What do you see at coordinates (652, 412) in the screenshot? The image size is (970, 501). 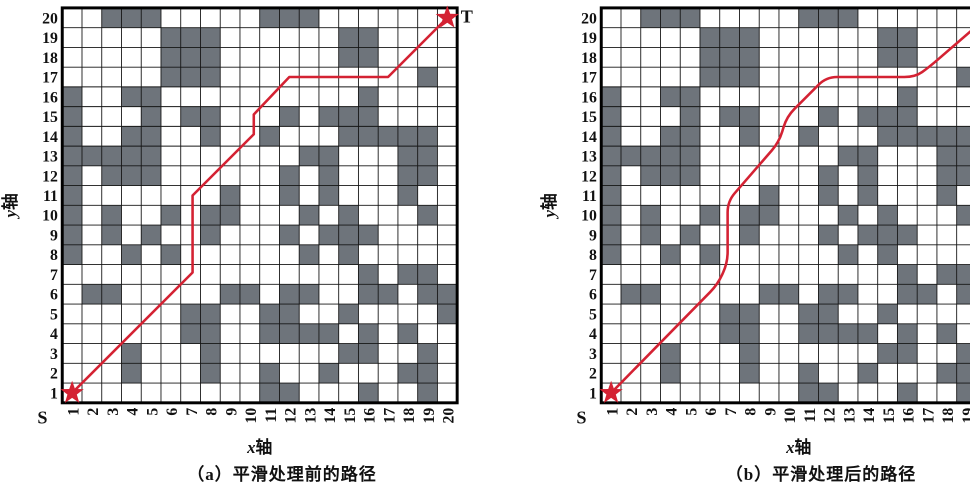 I see `x-tick-label: 3` at bounding box center [652, 412].